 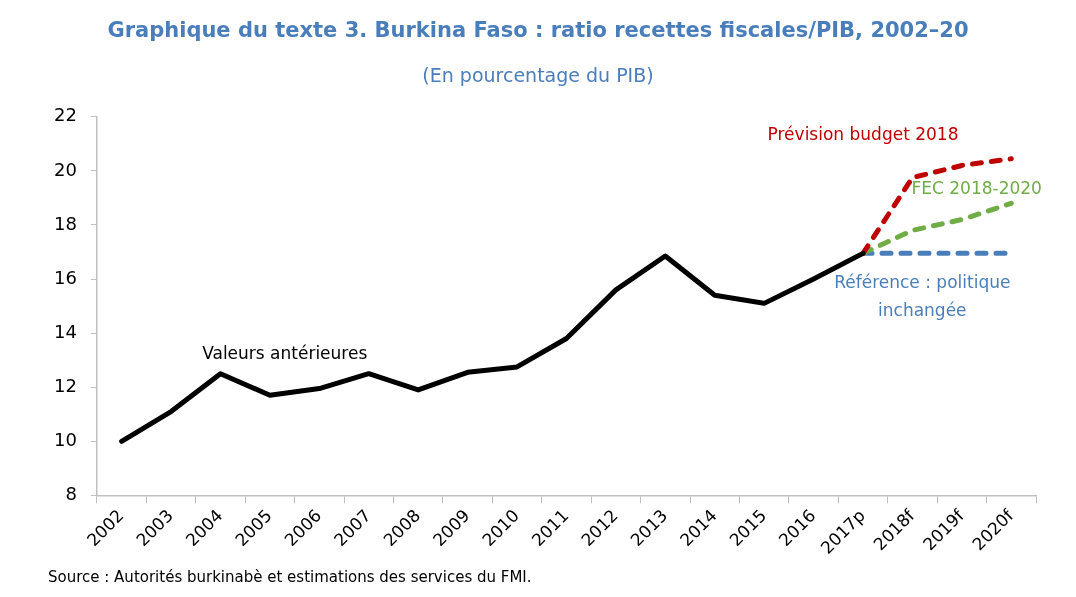 I want to click on y-tick-label: 10, so click(x=65, y=439).